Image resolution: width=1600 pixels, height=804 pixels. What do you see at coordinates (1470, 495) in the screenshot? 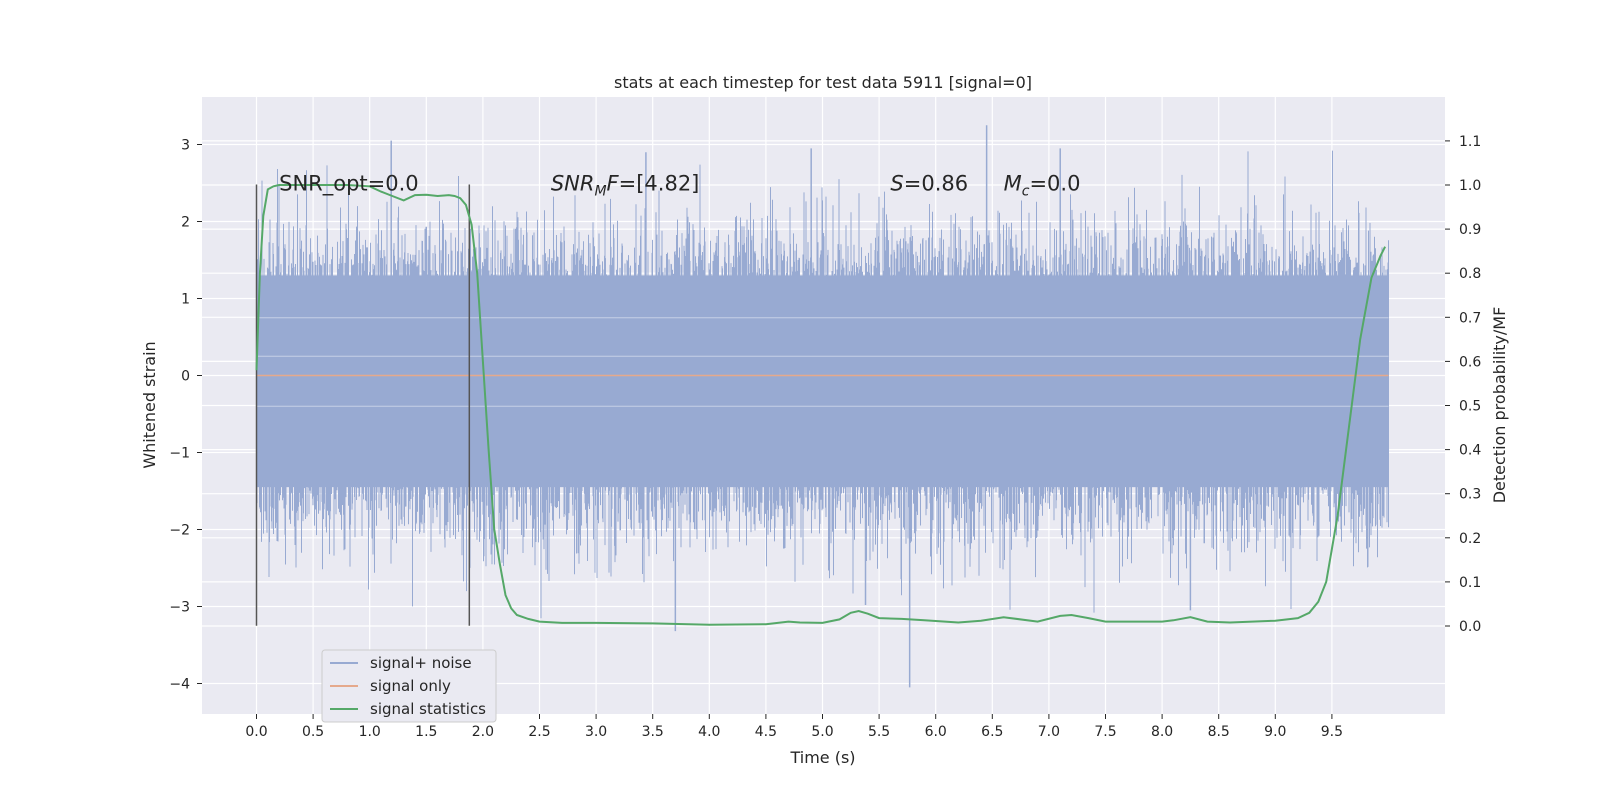
I see `y-right-tick-label-3: 0.3` at bounding box center [1470, 495].